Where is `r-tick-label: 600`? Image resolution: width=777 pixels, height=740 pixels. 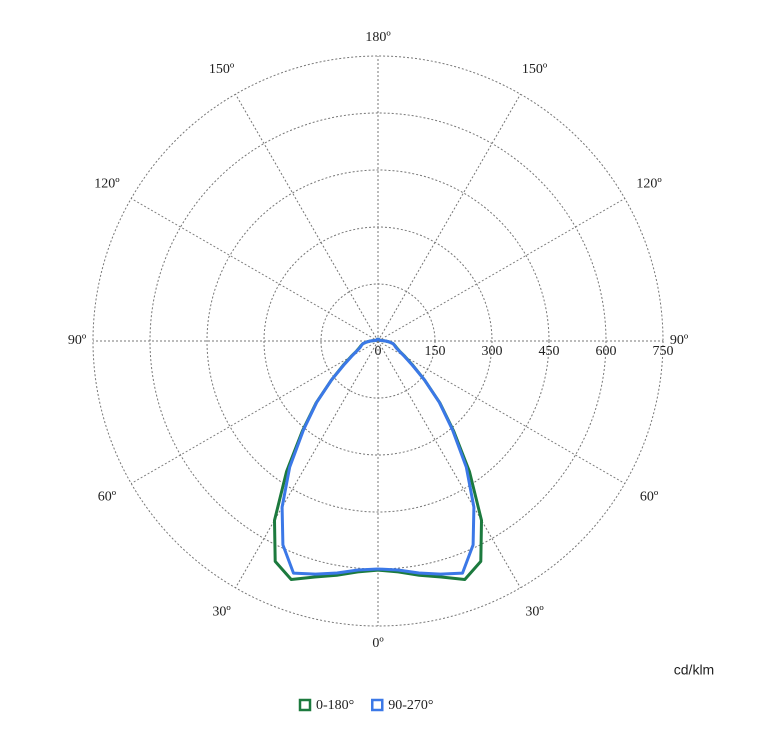
r-tick-label: 600 is located at coordinates (606, 351).